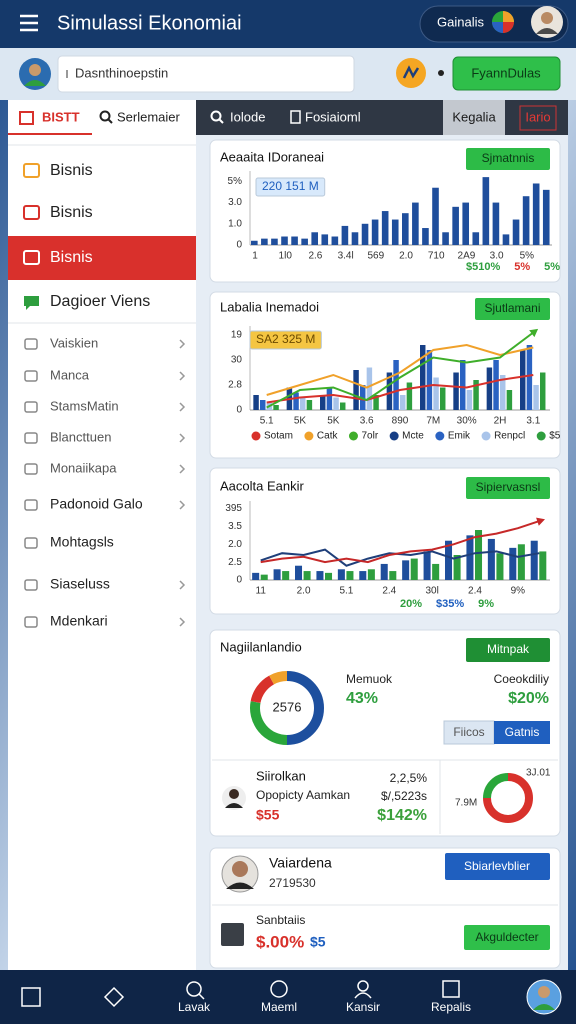  Describe the element at coordinates (80, 584) in the screenshot. I see `menu-item: Siaseluss` at that location.